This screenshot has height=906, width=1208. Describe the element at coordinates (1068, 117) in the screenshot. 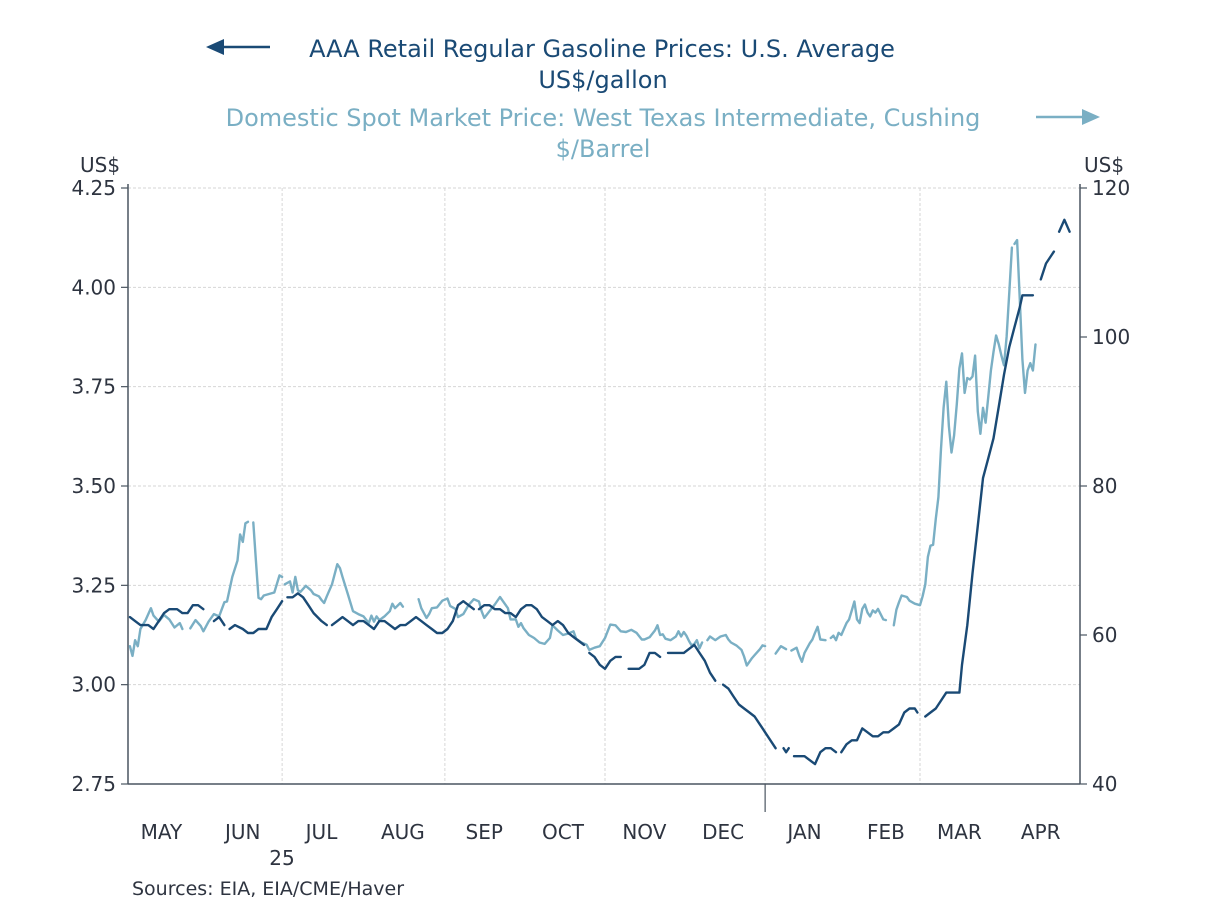

I see `right-arrow-icon` at that location.